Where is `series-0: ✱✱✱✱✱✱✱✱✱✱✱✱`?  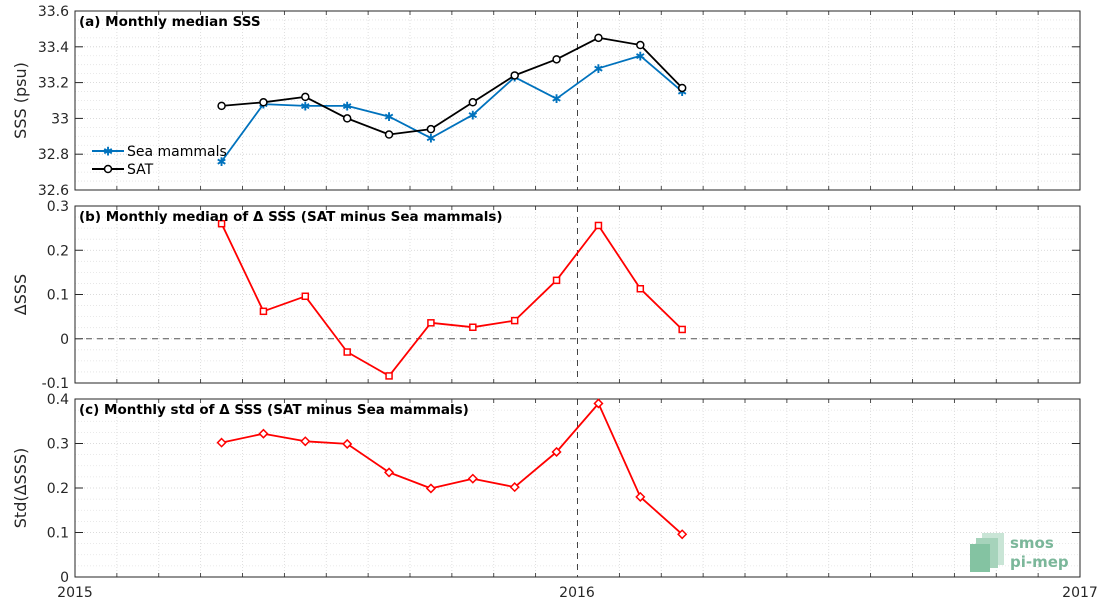 series-0: ✱✱✱✱✱✱✱✱✱✱✱✱ is located at coordinates (452, 109).